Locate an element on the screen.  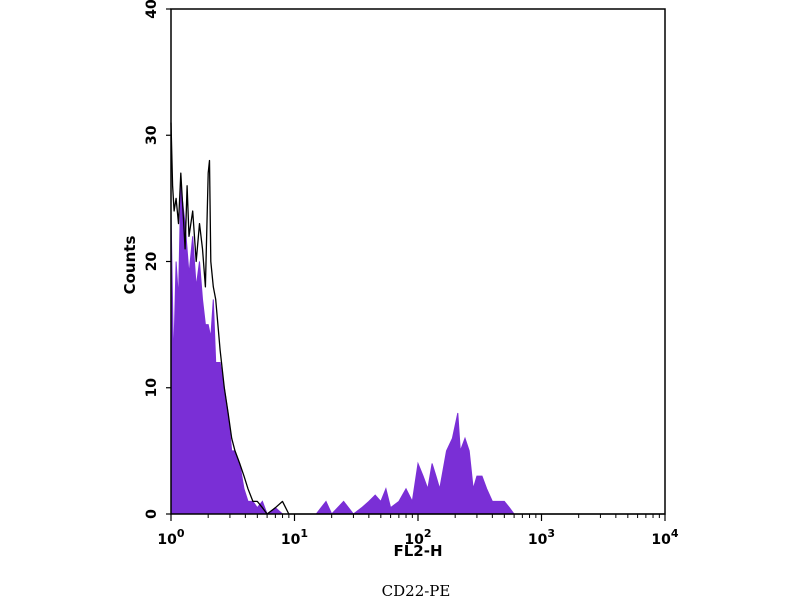
y-tick-label: 0 is located at coordinates (152, 514).